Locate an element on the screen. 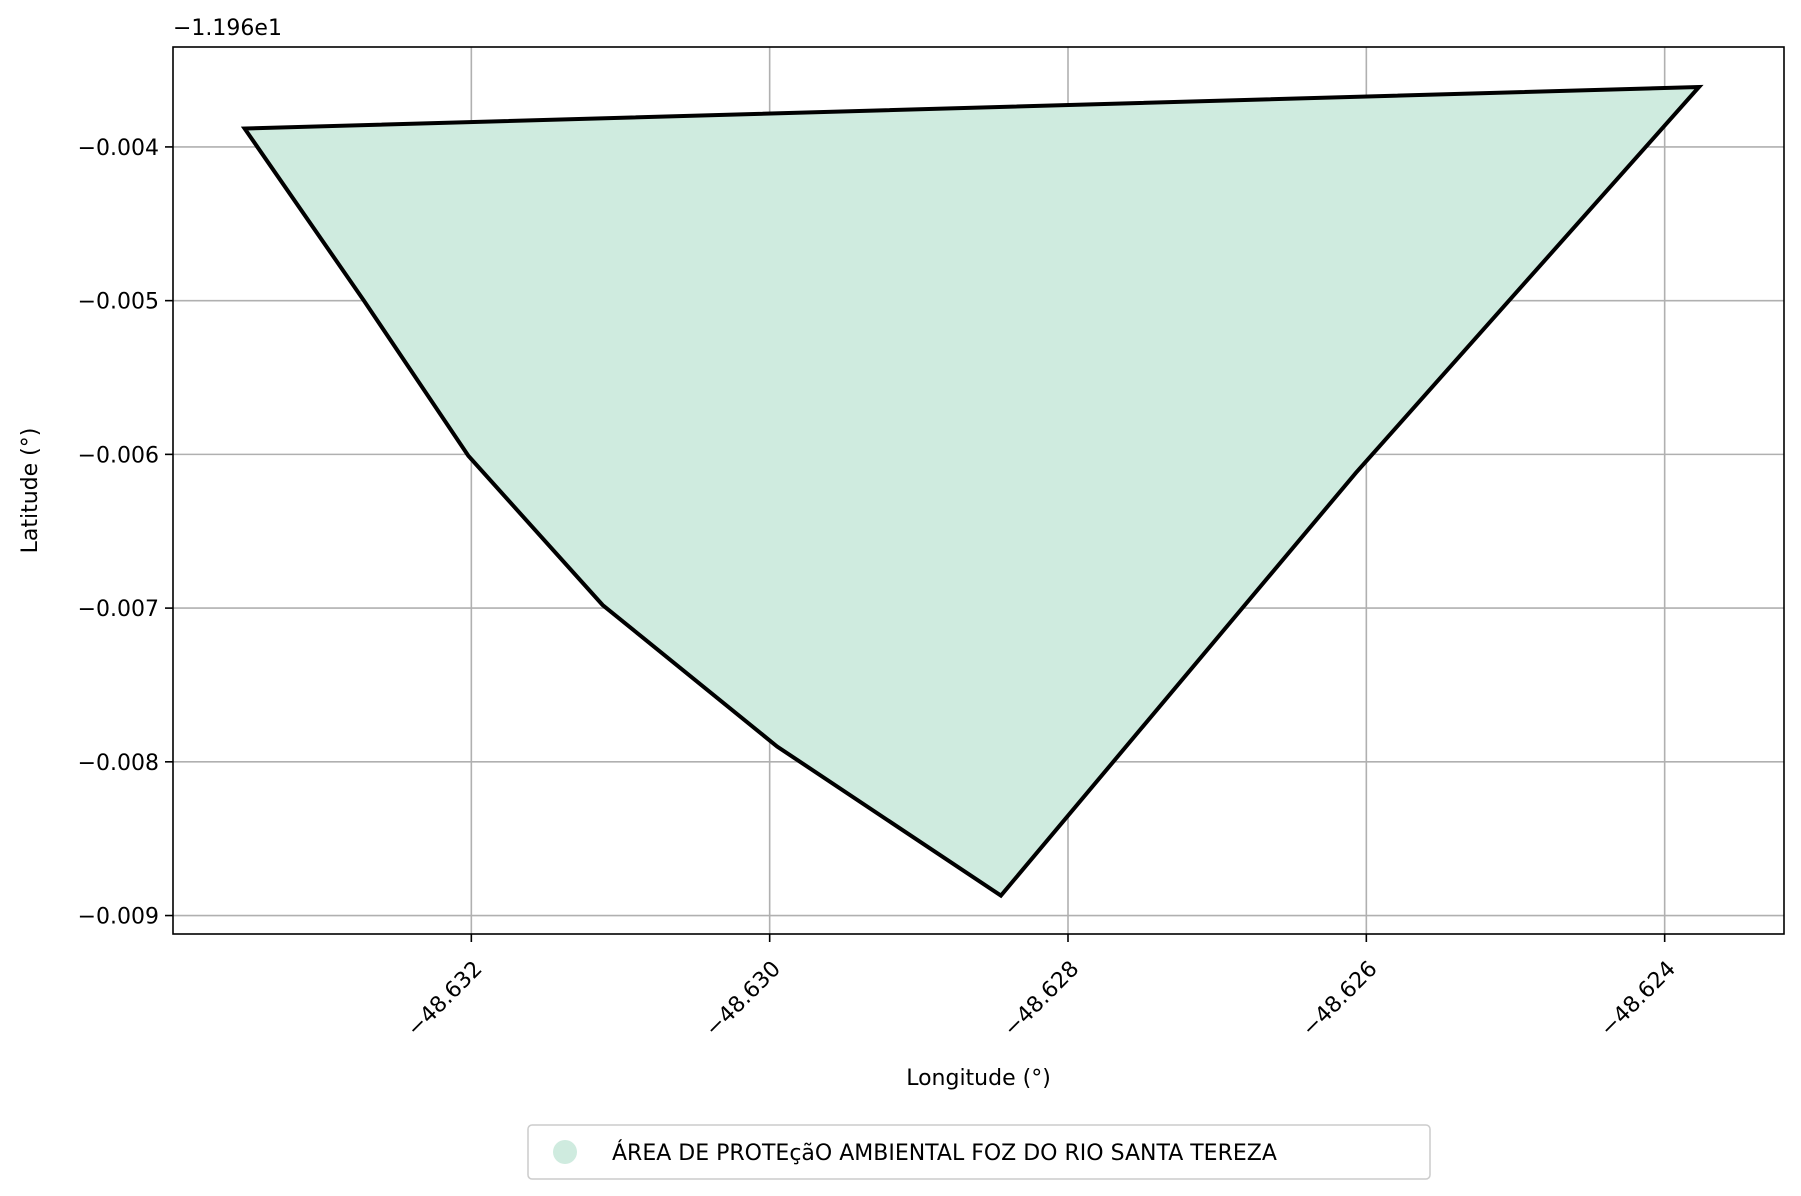 This screenshot has height=1196, width=1801. y-axis-label: Latitude (°) is located at coordinates (30, 491).